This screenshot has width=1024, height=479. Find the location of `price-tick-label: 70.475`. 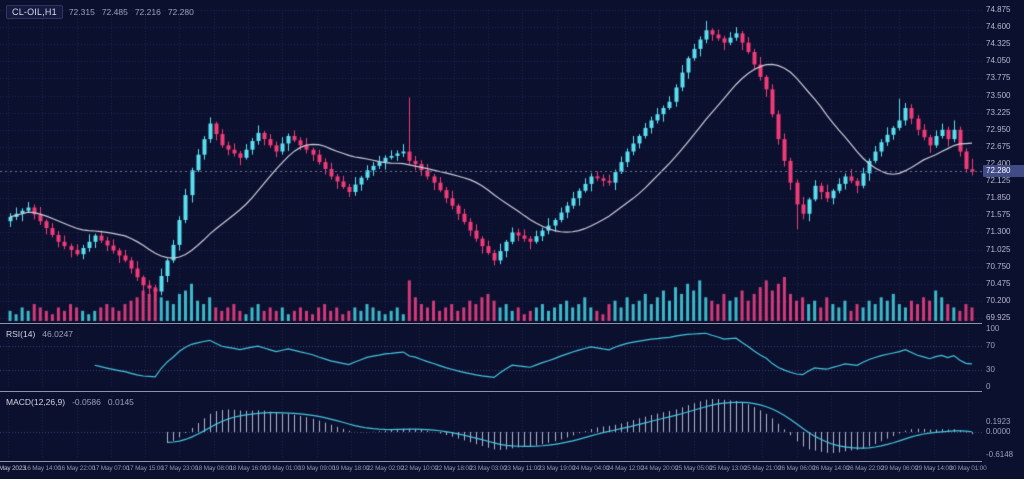

price-tick-label: 70.475 is located at coordinates (998, 283).